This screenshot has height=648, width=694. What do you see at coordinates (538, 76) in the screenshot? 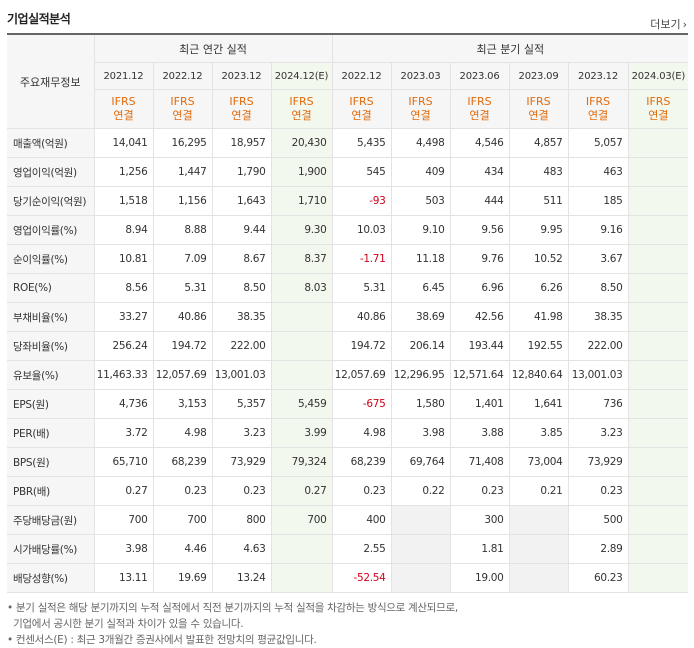
I see `period-header: 2023.09` at bounding box center [538, 76].